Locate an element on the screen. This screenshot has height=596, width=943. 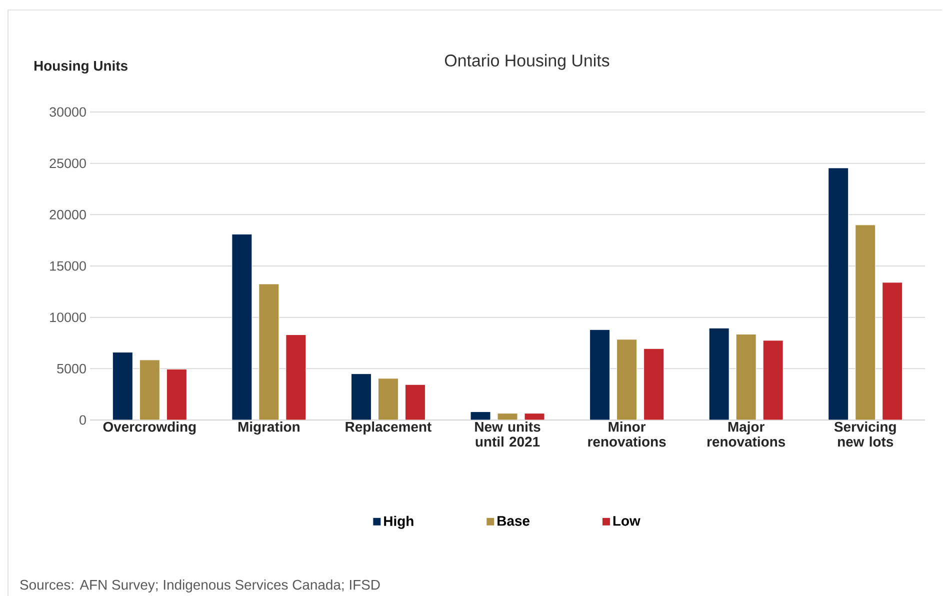
source-note: Sources: AFN Survey; Indigenous Services Canada; IFSD is located at coordinates (200, 585).